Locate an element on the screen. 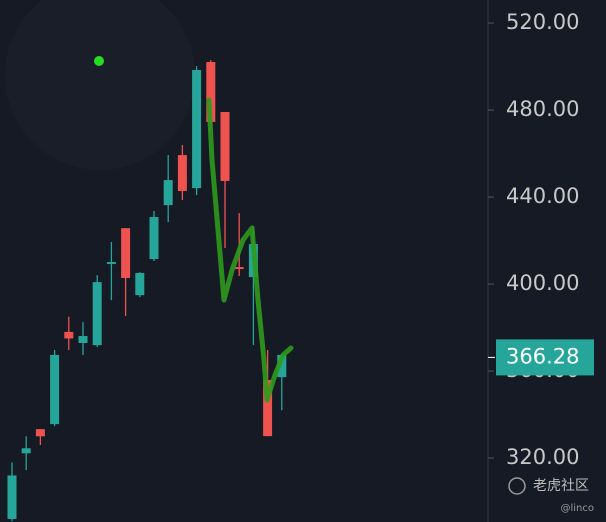  drawn-trend-line is located at coordinates (250, 250).